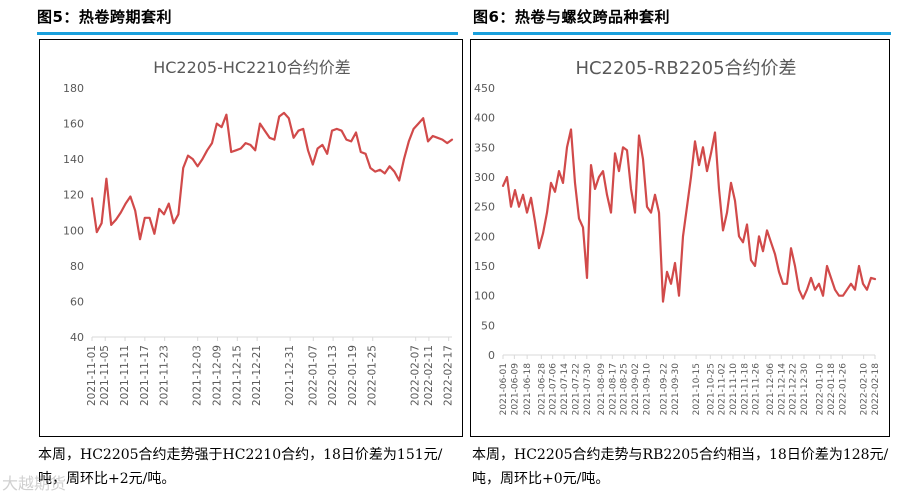 The width and height of the screenshot is (900, 501). I want to click on y-tick-label: 180, so click(73, 88).